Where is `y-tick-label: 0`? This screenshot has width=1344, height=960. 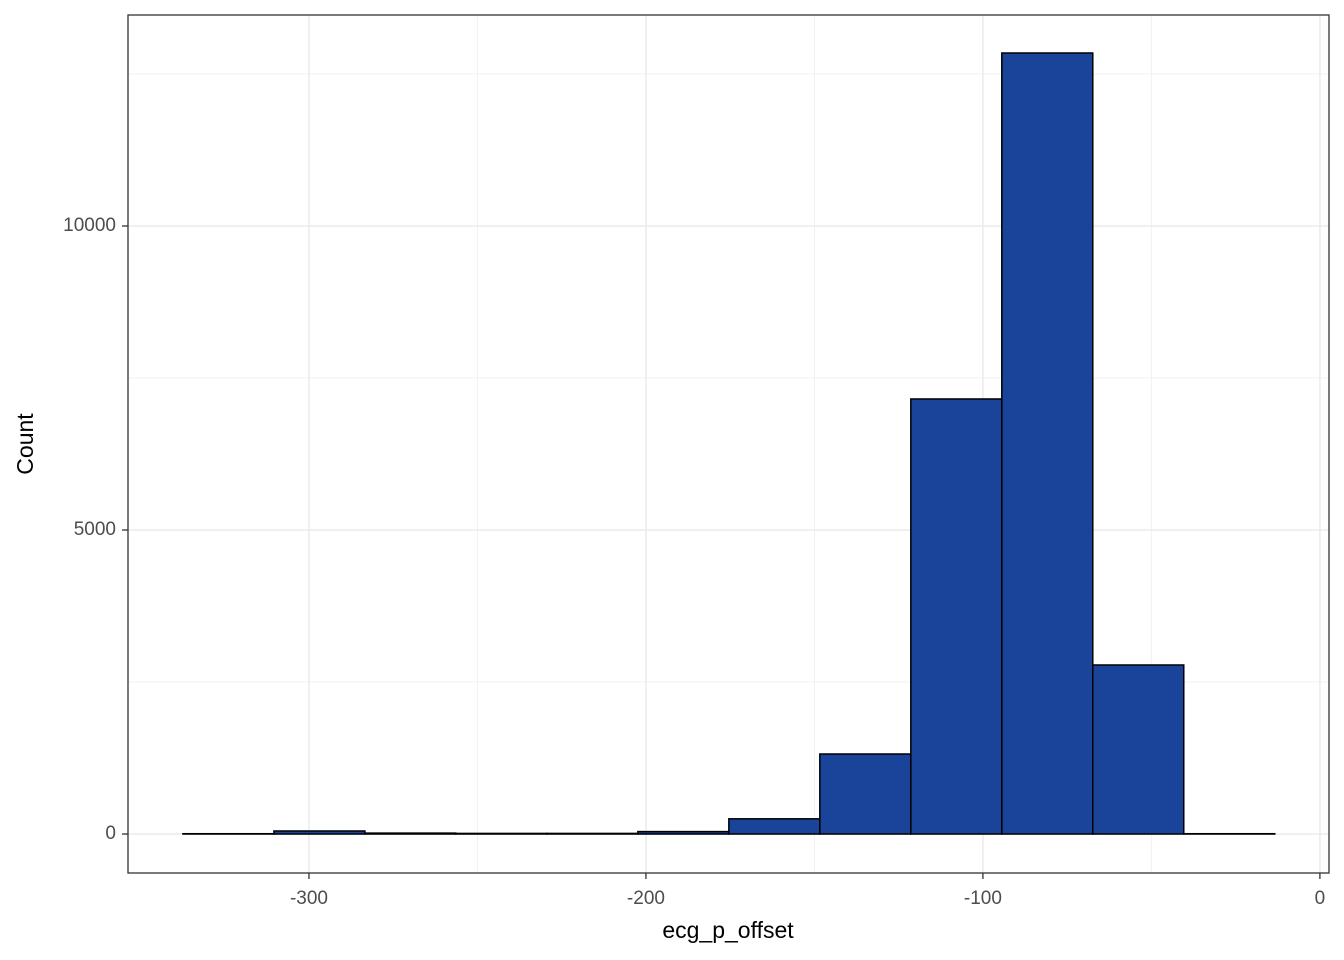 y-tick-label: 0 is located at coordinates (110, 833).